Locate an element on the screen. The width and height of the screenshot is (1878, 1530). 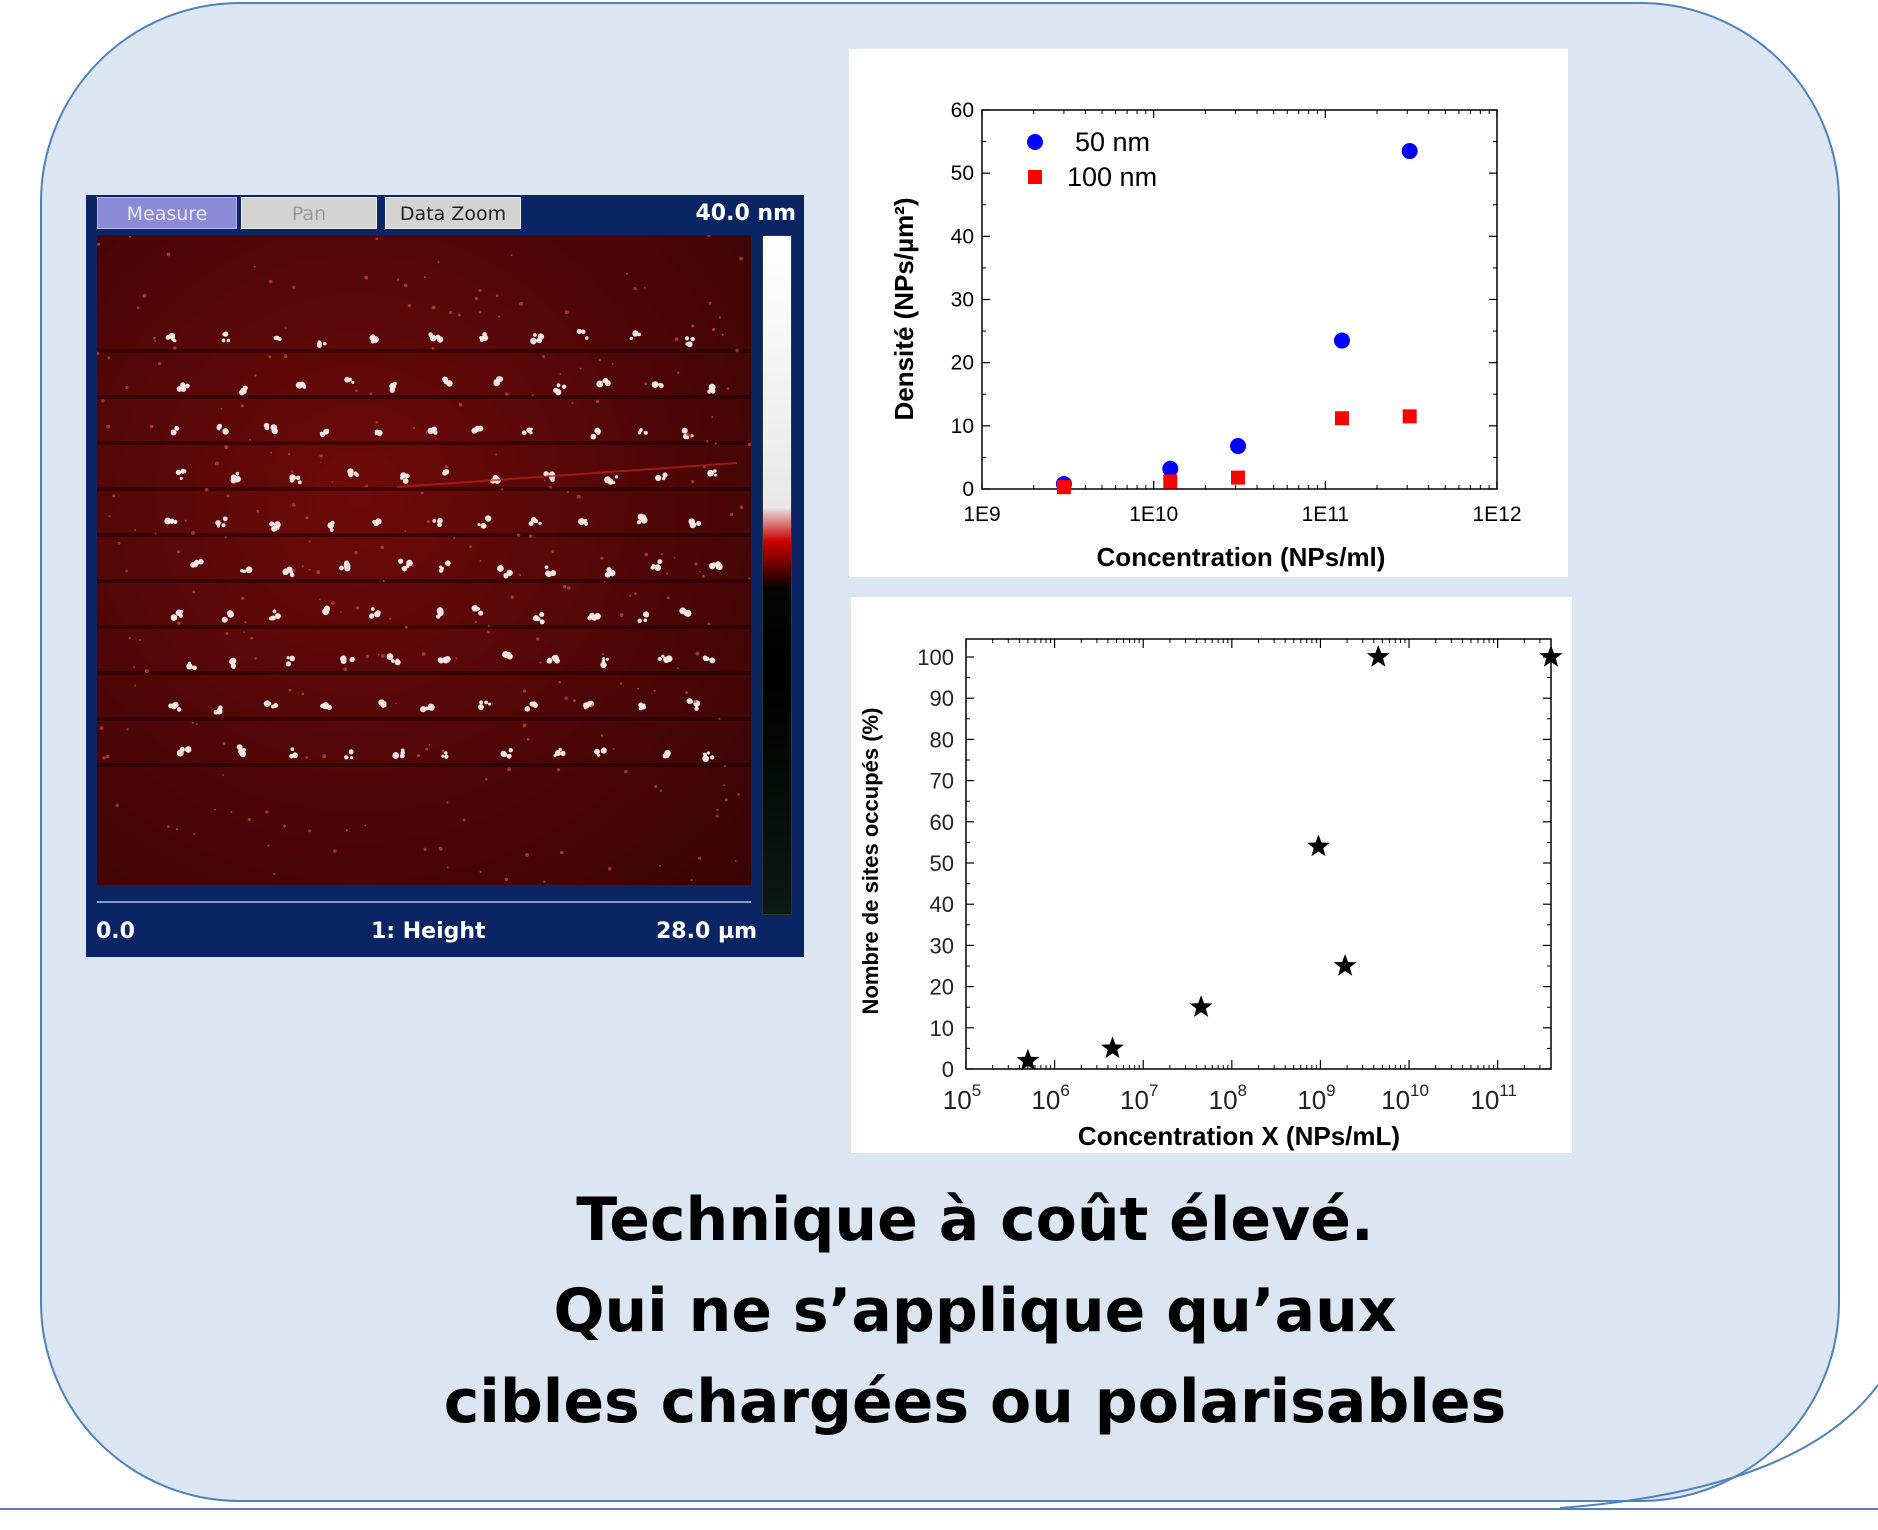
x-tick-label: 10¹¹ is located at coordinates (1493, 1098).